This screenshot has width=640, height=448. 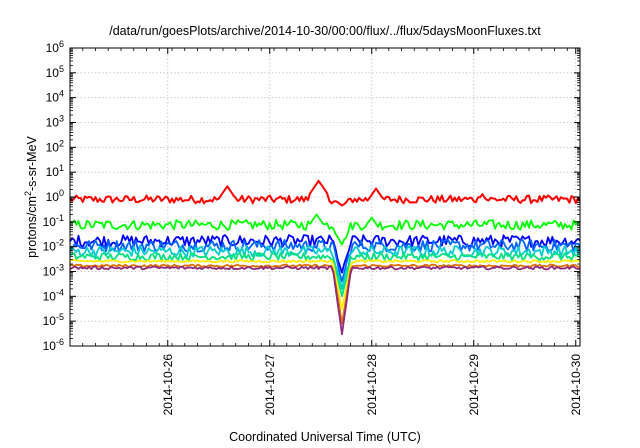 I want to click on y-tick-label: 10⁵, so click(x=55, y=72).